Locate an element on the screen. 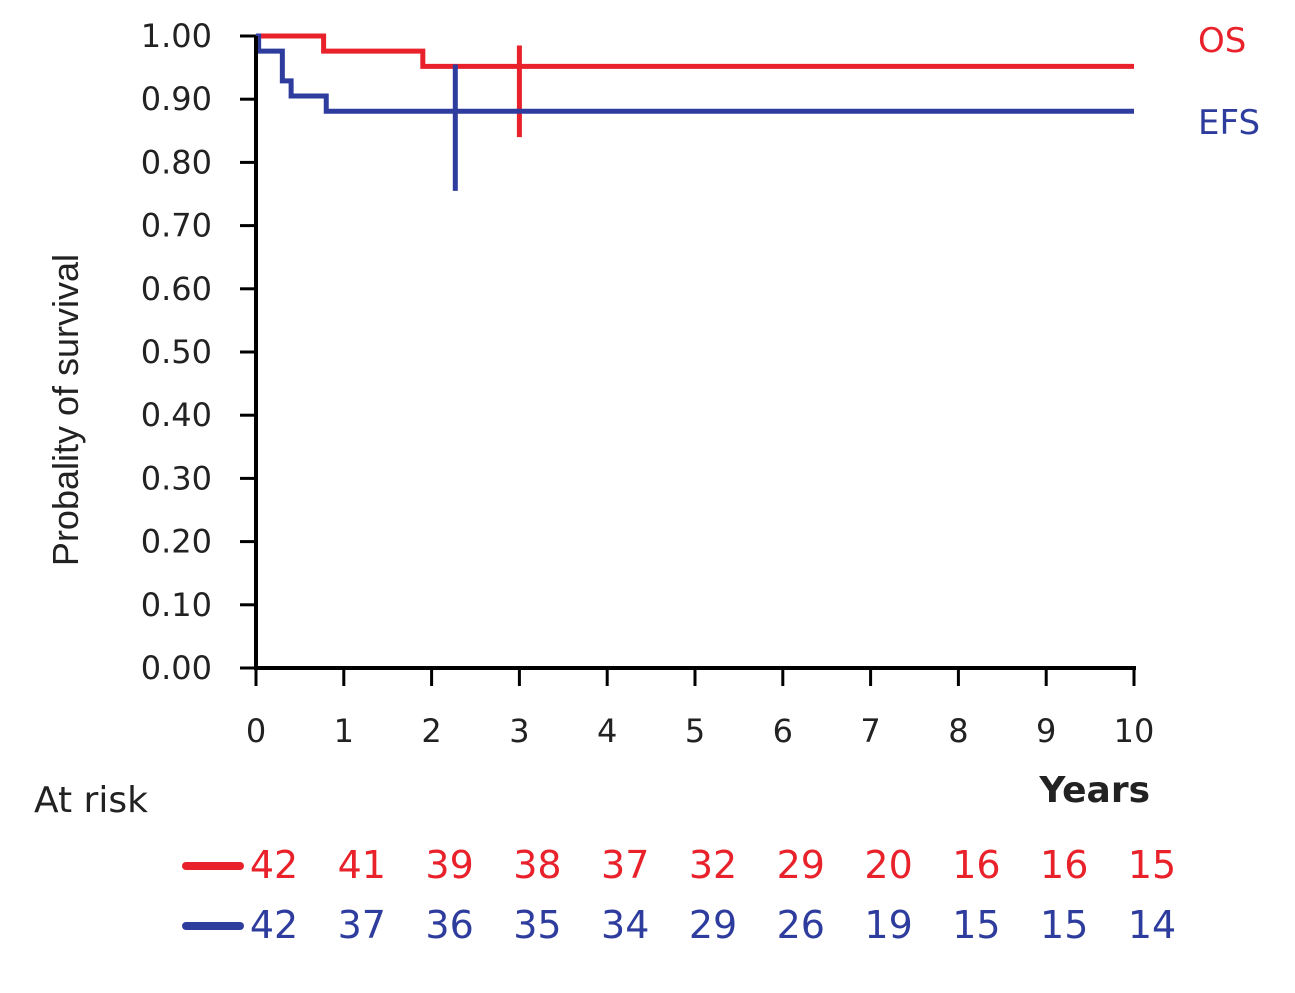 This screenshot has height=993, width=1295. at-risk-os-6: 29 is located at coordinates (801, 865).